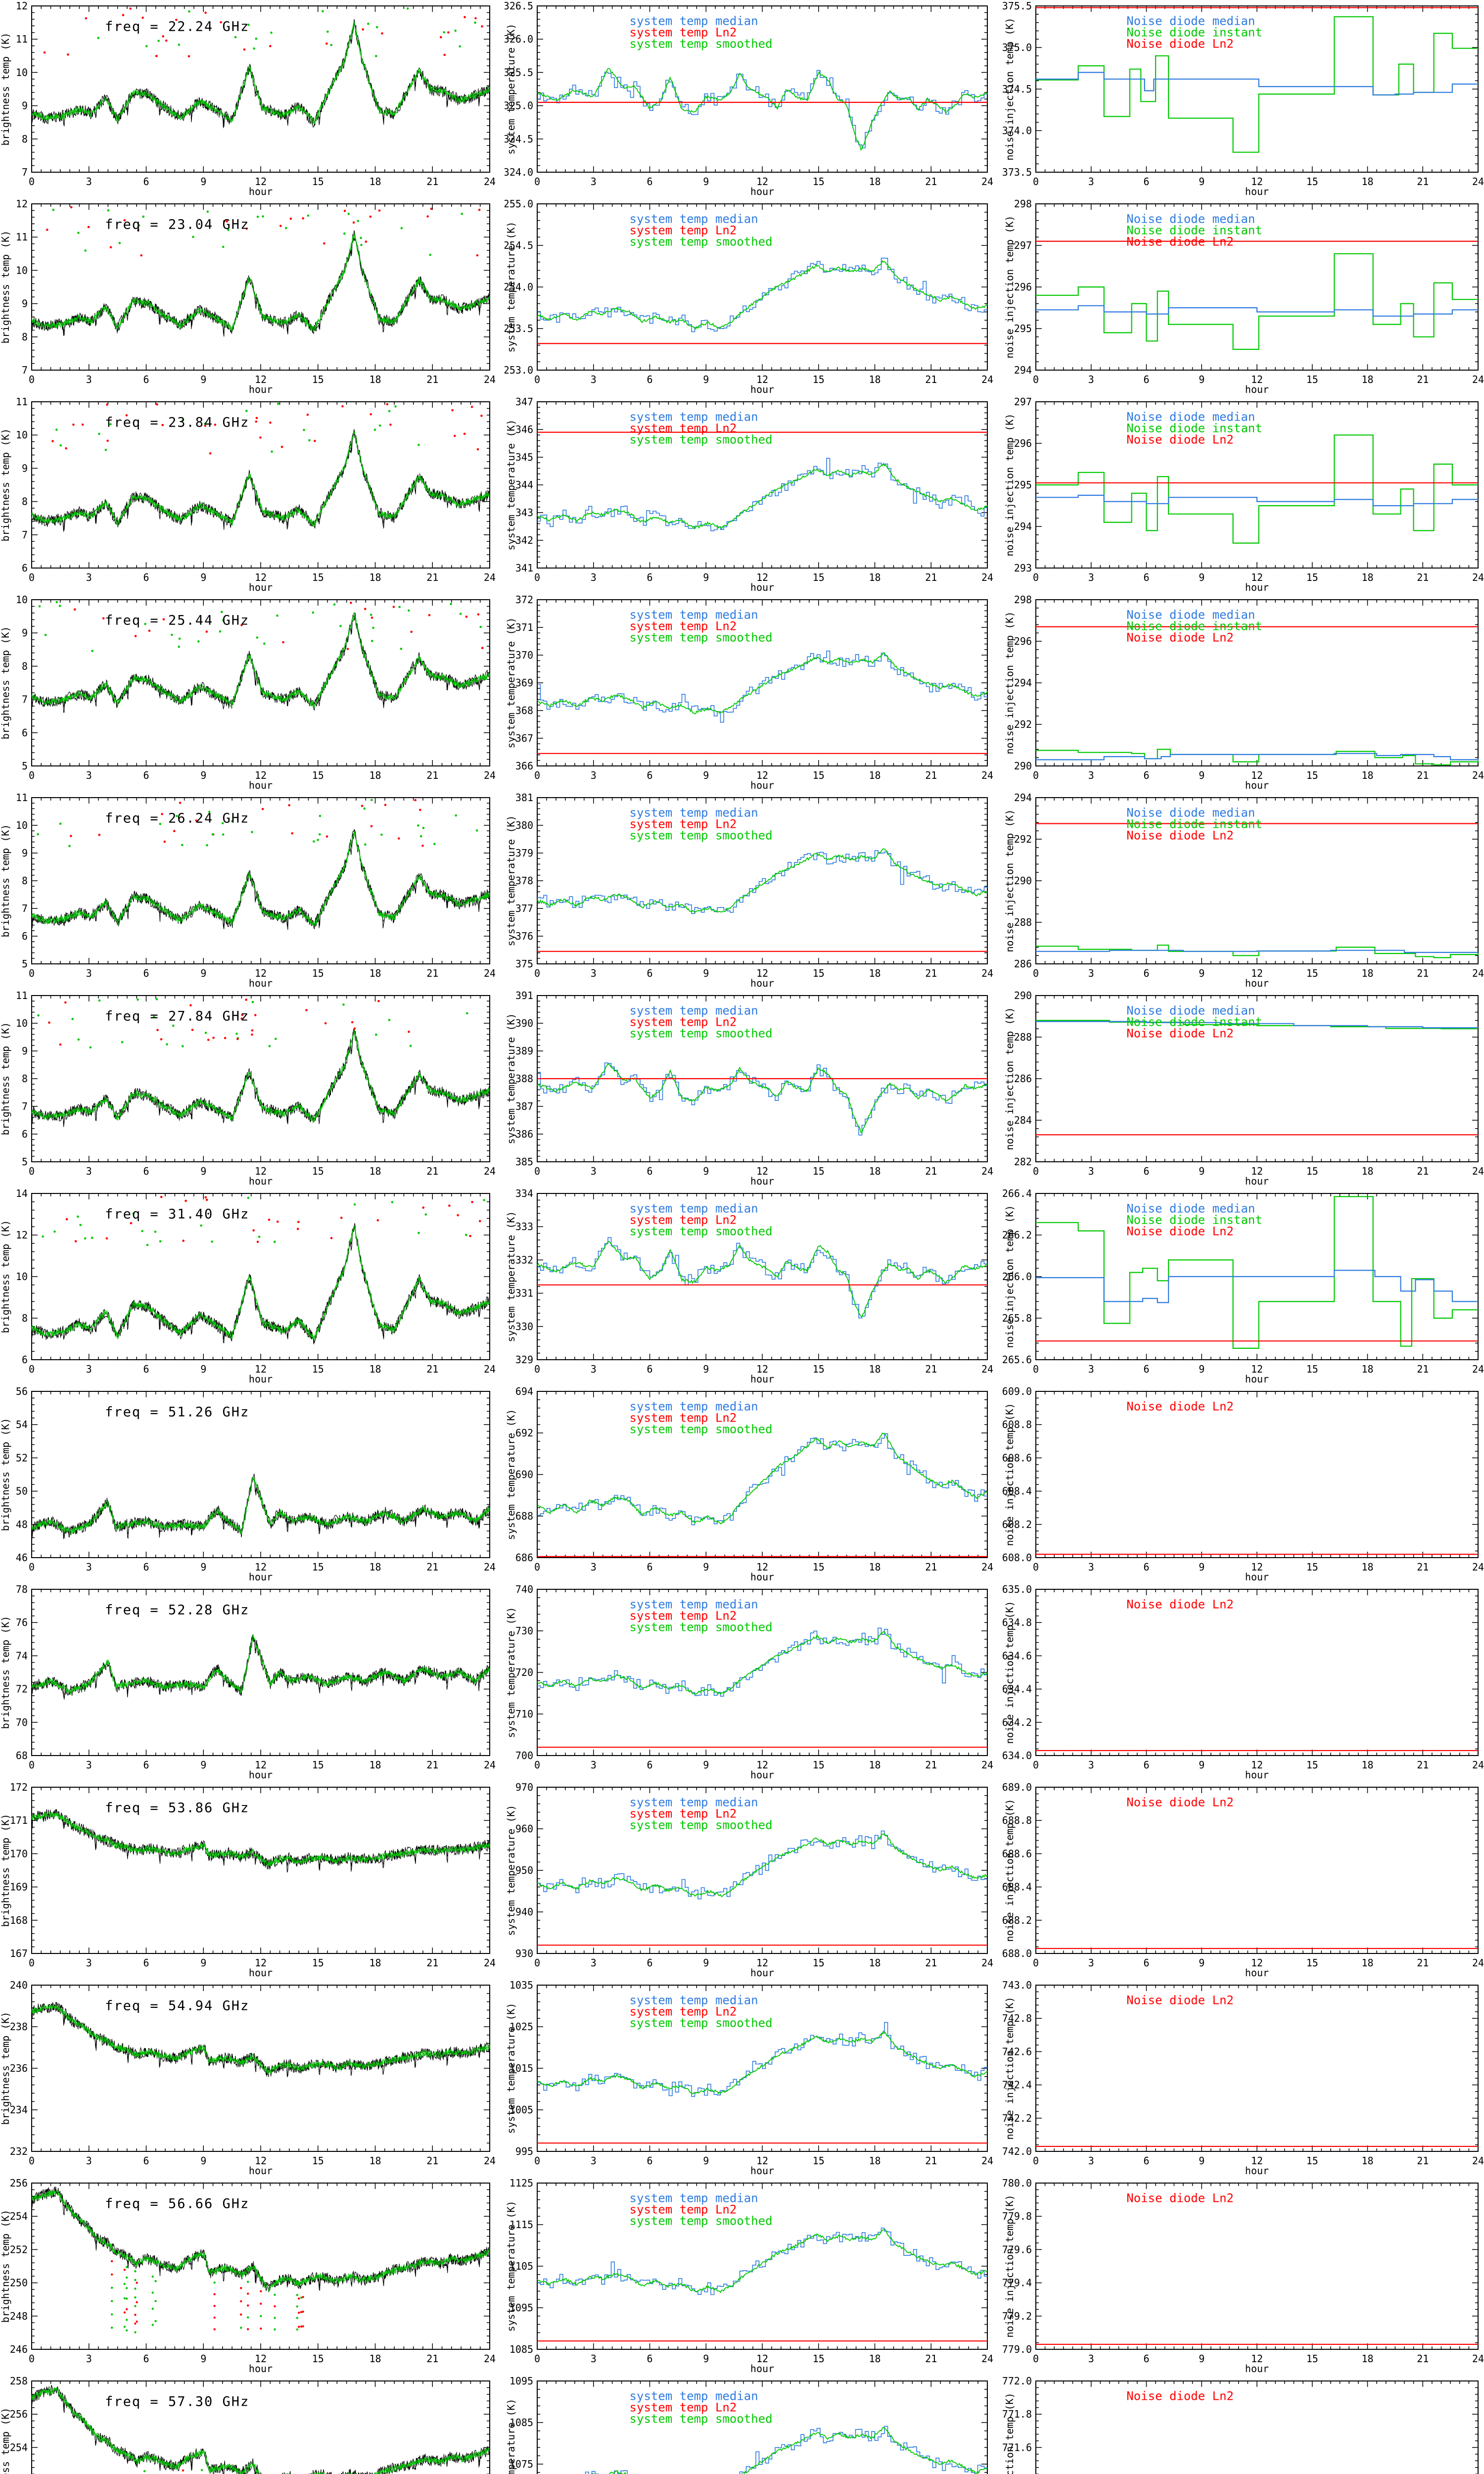  I want to click on y-tick-label: 266.0, so click(1017, 1277).